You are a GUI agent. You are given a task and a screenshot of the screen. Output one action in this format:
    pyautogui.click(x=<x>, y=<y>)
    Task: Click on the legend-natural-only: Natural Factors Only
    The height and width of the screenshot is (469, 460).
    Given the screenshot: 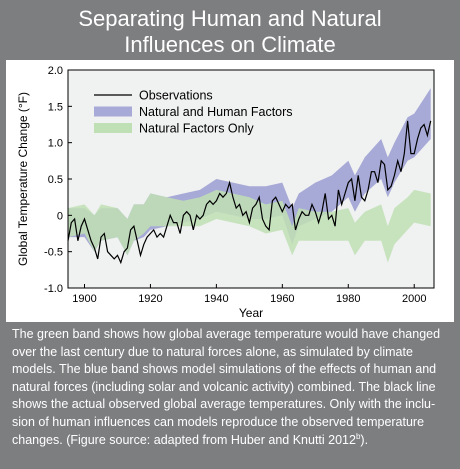 What is the action you would take?
    pyautogui.click(x=196, y=129)
    